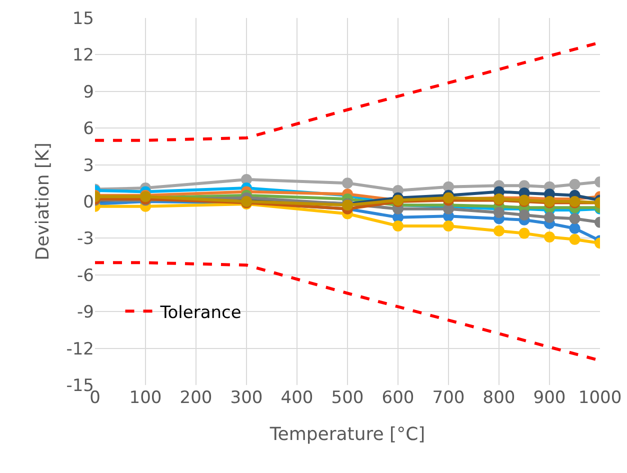  I want to click on y-tick-label: 15, so click(83, 18).